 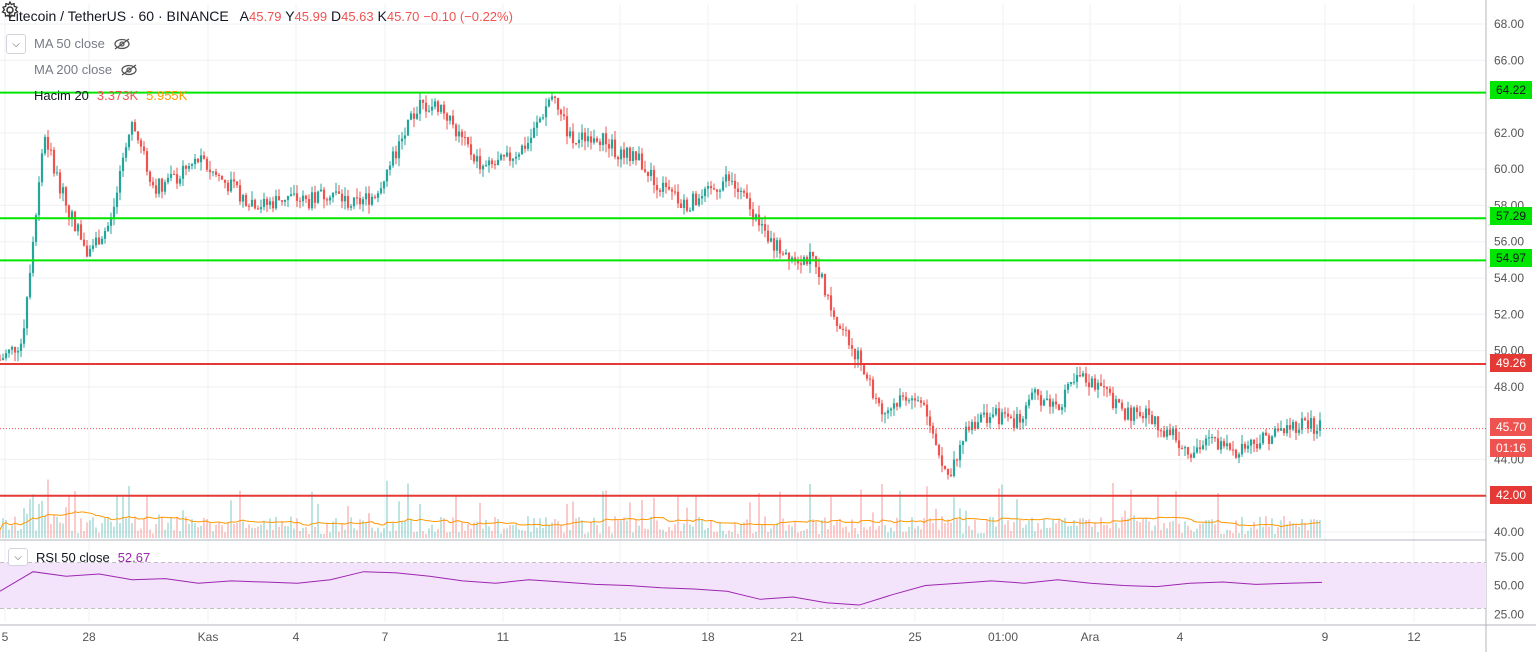 What do you see at coordinates (86, 69) in the screenshot?
I see `indicator-ma200: MA 200 close` at bounding box center [86, 69].